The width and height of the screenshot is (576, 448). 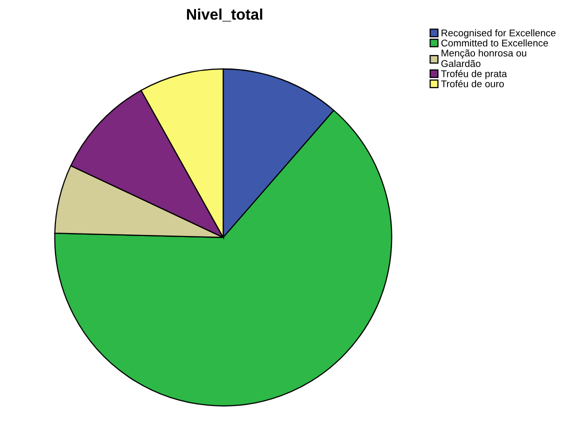 I want to click on legend-label: Committed to Excellence, so click(x=494, y=42).